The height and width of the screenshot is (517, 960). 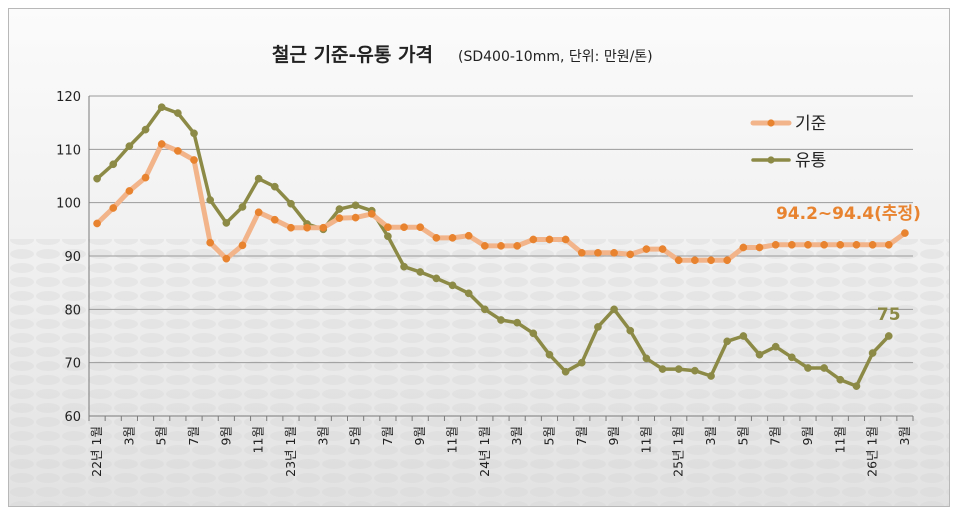 I want to click on legend-marker-distribution, so click(x=771, y=160).